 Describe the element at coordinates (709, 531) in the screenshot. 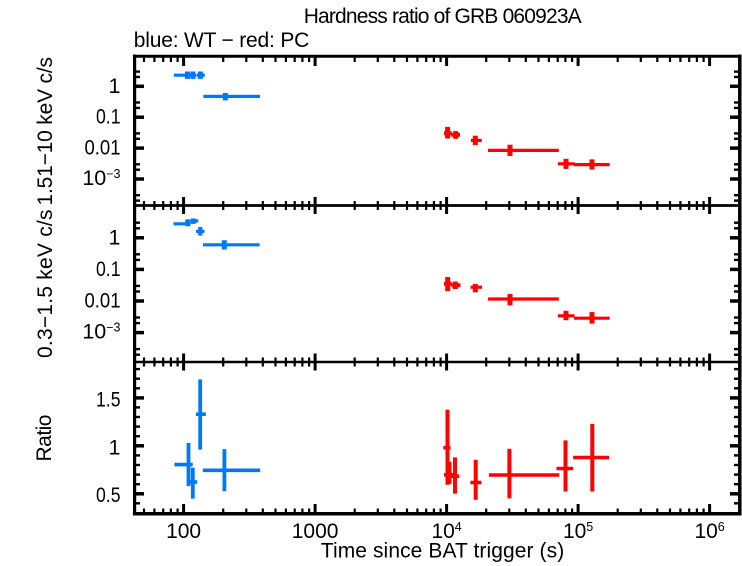

I see `svg-text: 106` at that location.